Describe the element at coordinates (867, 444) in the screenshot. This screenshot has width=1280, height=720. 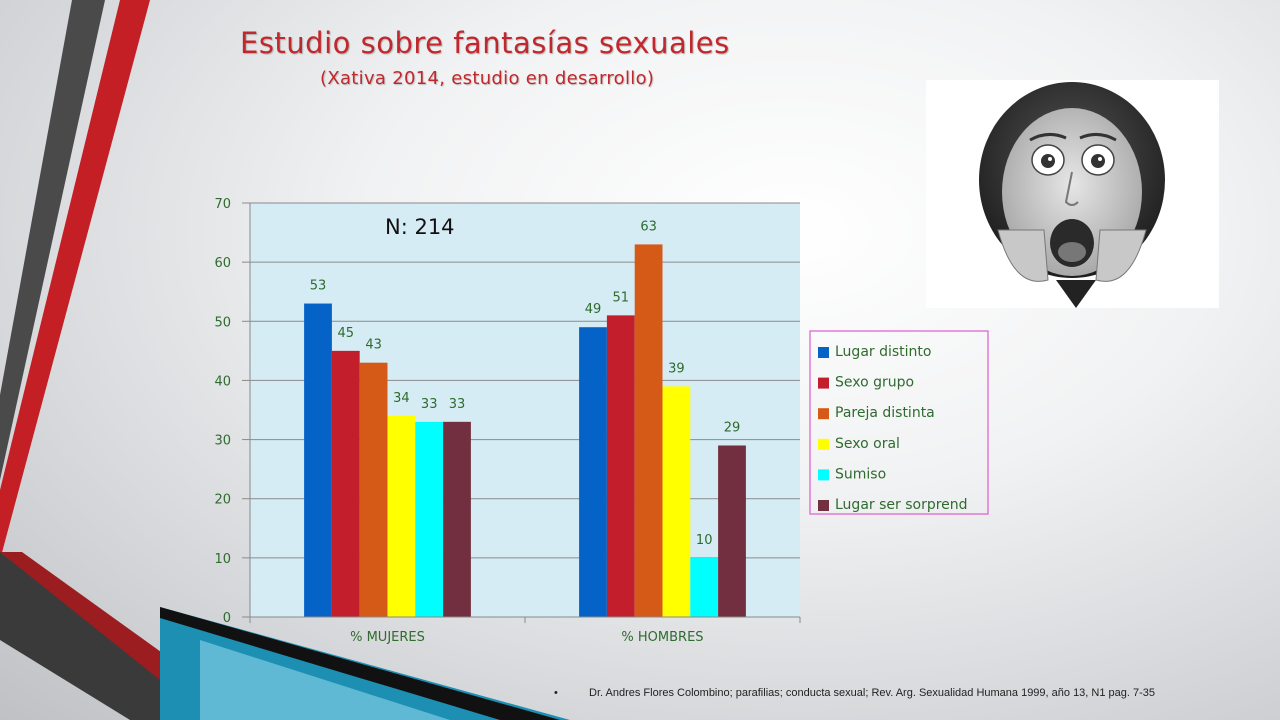
I see `legend-label: Sexo oral` at that location.